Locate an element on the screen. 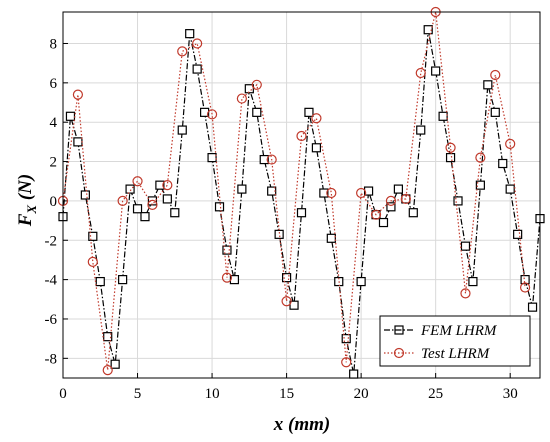 The height and width of the screenshot is (442, 550). legend-label-fem: FEM LHRM is located at coordinates (459, 331).